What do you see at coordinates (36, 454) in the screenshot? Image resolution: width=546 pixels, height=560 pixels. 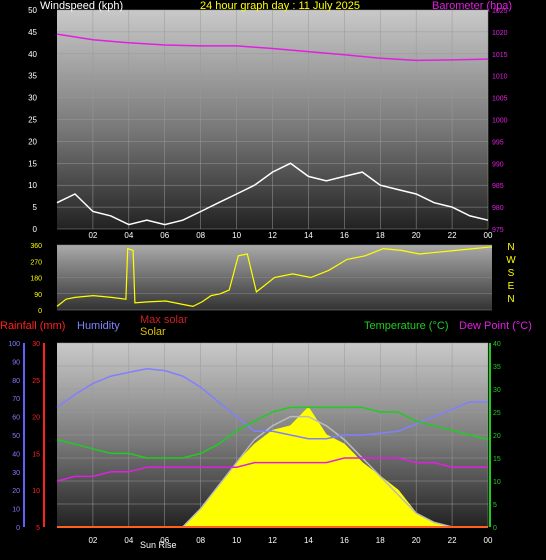 I see `rainfall-tick-label: 15` at bounding box center [36, 454].